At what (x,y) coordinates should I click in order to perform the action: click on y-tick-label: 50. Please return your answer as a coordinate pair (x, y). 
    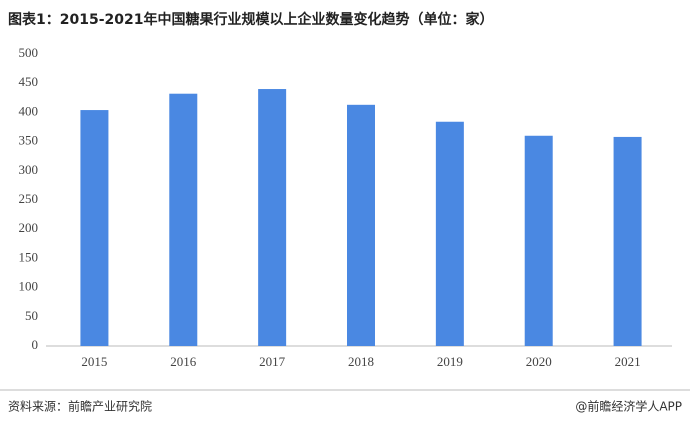
    Looking at the image, I should click on (31, 315).